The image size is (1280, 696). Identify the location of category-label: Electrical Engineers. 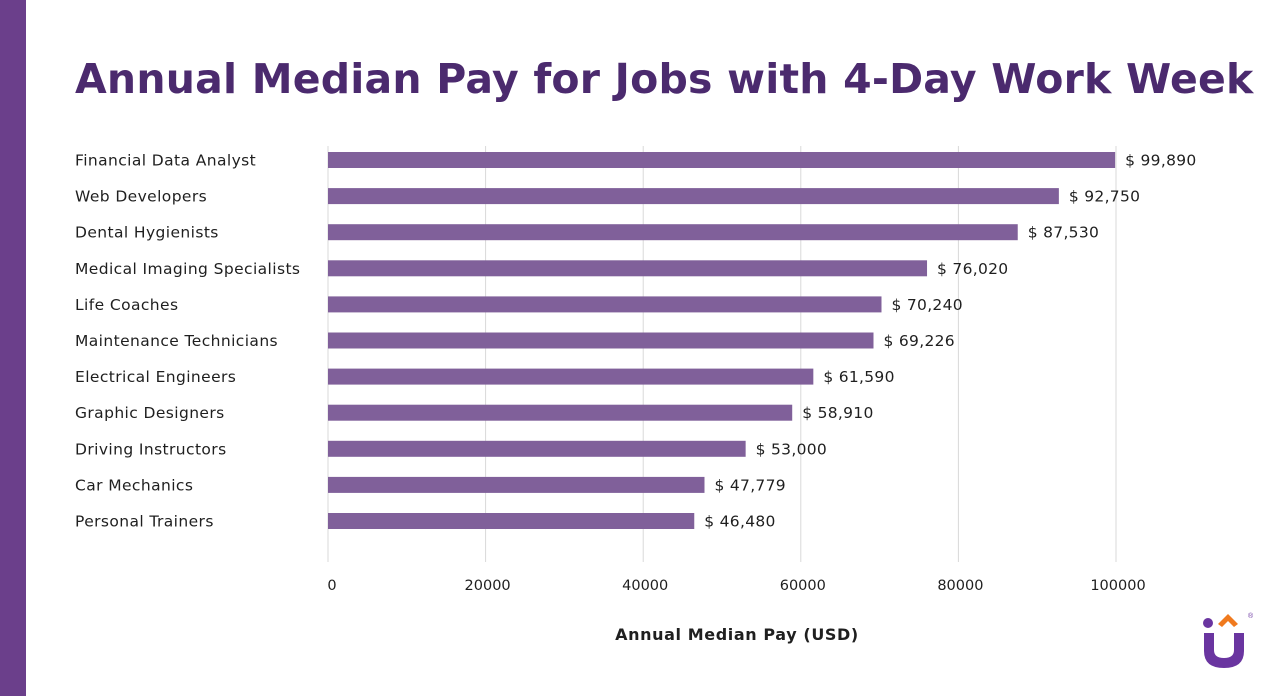
(155, 377).